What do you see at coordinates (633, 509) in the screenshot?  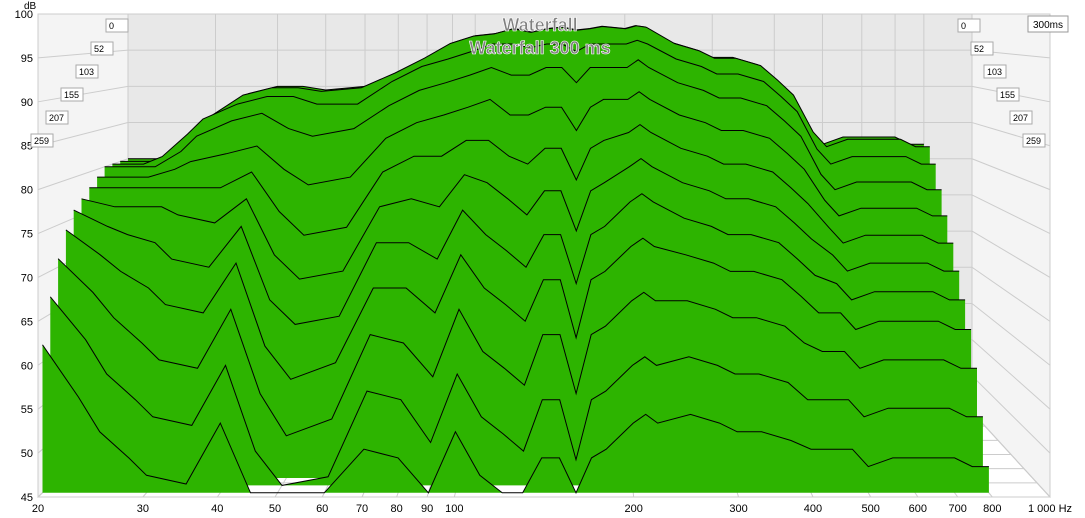 I see `x-tick-label: 200` at bounding box center [633, 509].